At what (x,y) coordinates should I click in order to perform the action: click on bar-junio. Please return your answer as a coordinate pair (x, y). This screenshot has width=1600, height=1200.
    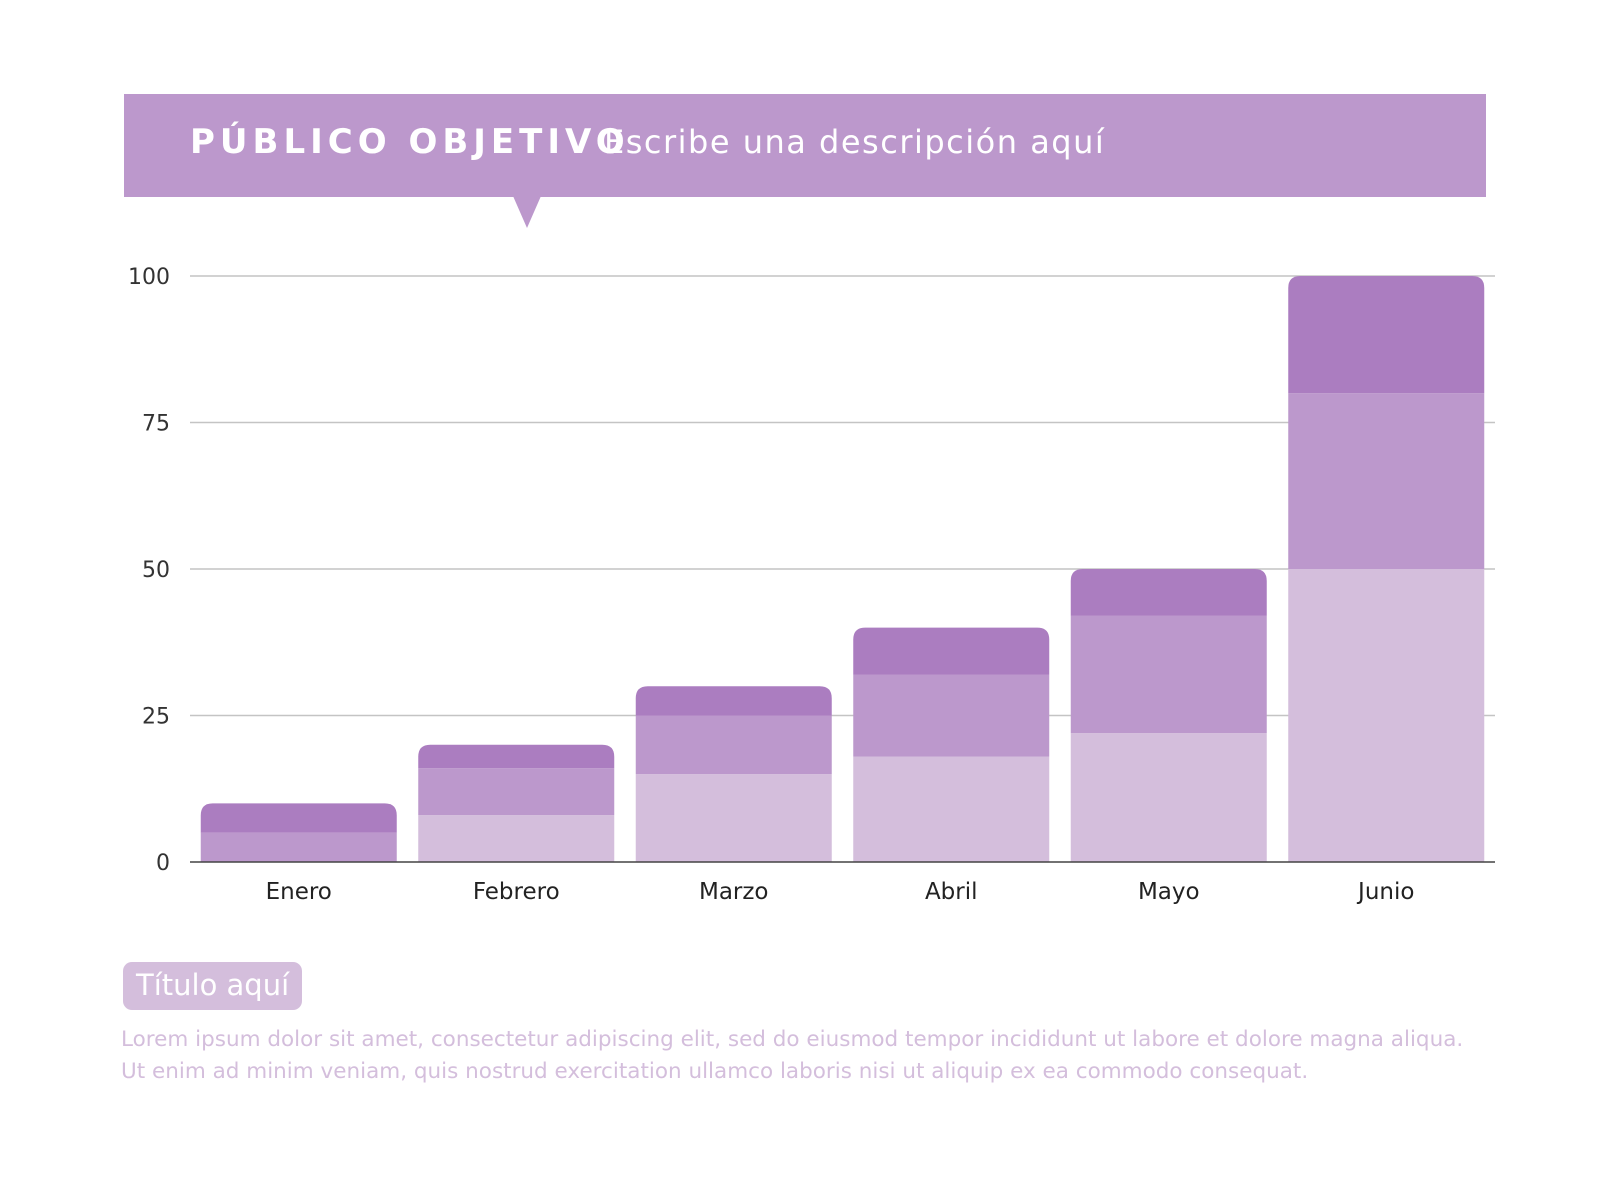
    Looking at the image, I should click on (1386, 569).